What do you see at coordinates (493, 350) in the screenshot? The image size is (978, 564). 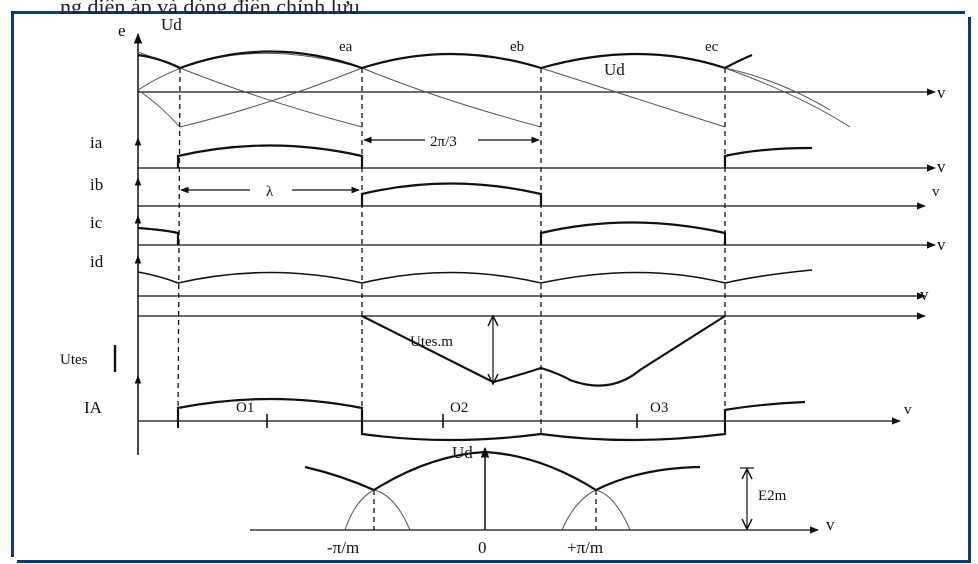 I see `utes-m-arrowheads` at bounding box center [493, 350].